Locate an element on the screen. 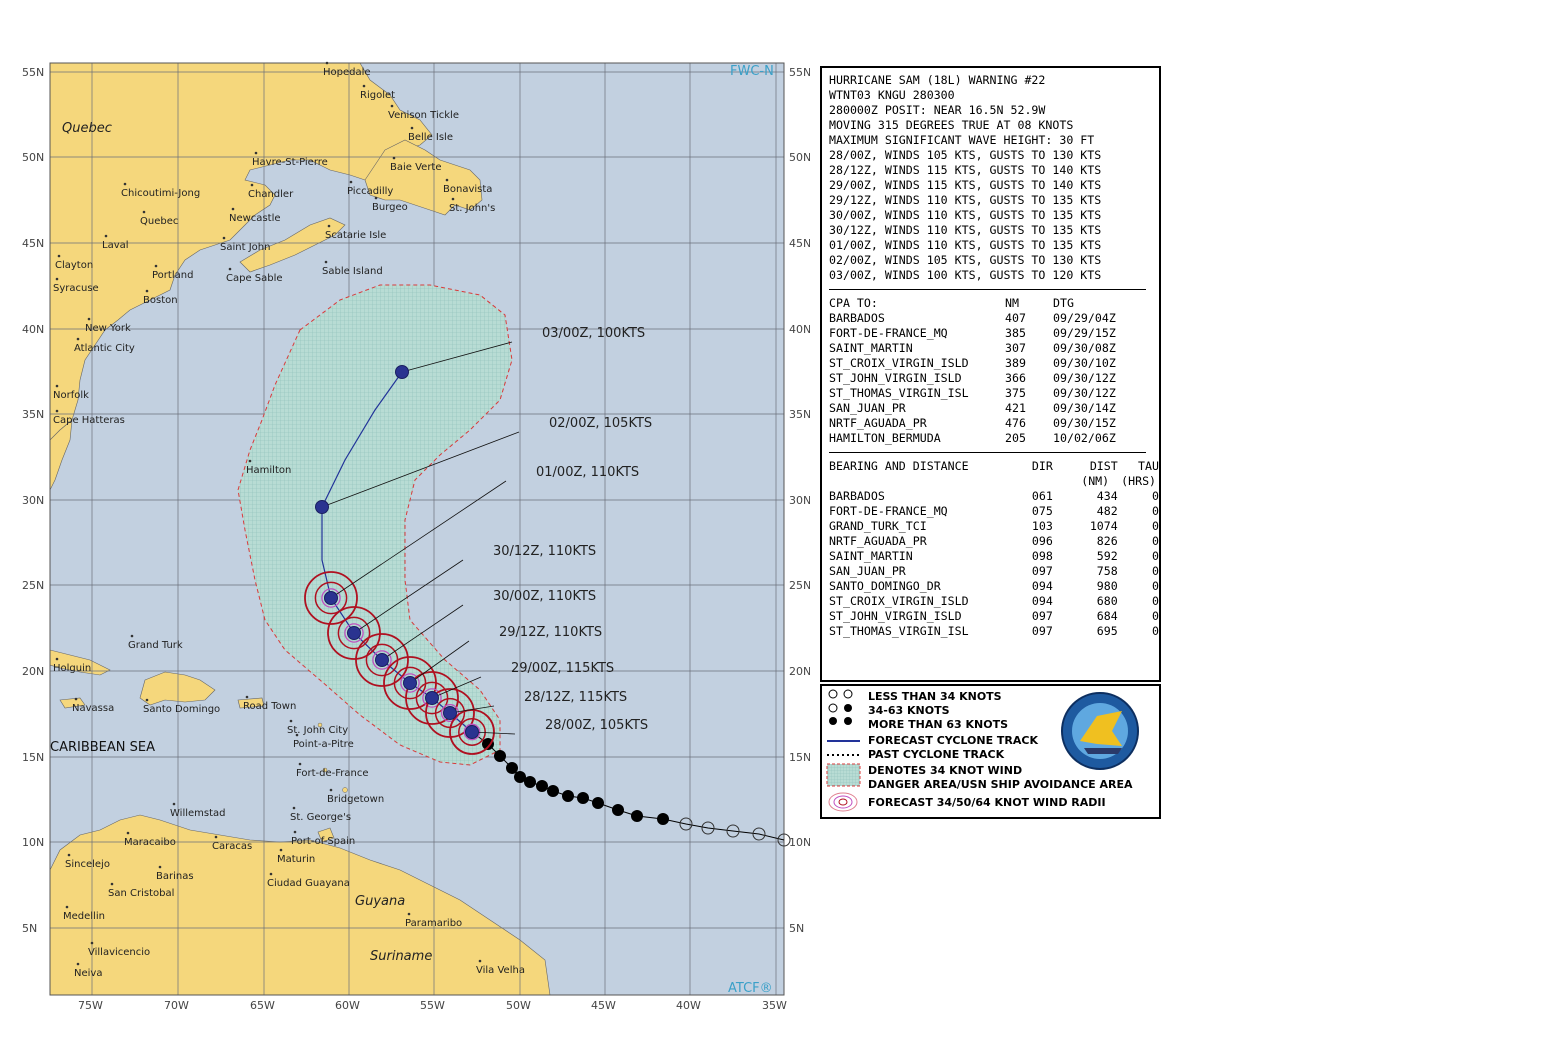 Image resolution: width=1558 pixels, height=1059 pixels. cpa-cell: ST_JOHN_VIRGIN_ISLD is located at coordinates (895, 378).